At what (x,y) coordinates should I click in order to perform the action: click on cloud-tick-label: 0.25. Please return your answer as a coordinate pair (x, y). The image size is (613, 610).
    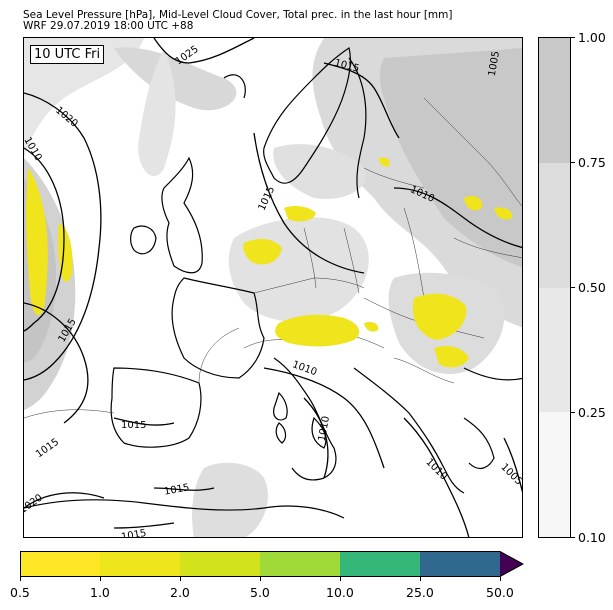
    Looking at the image, I should click on (592, 412).